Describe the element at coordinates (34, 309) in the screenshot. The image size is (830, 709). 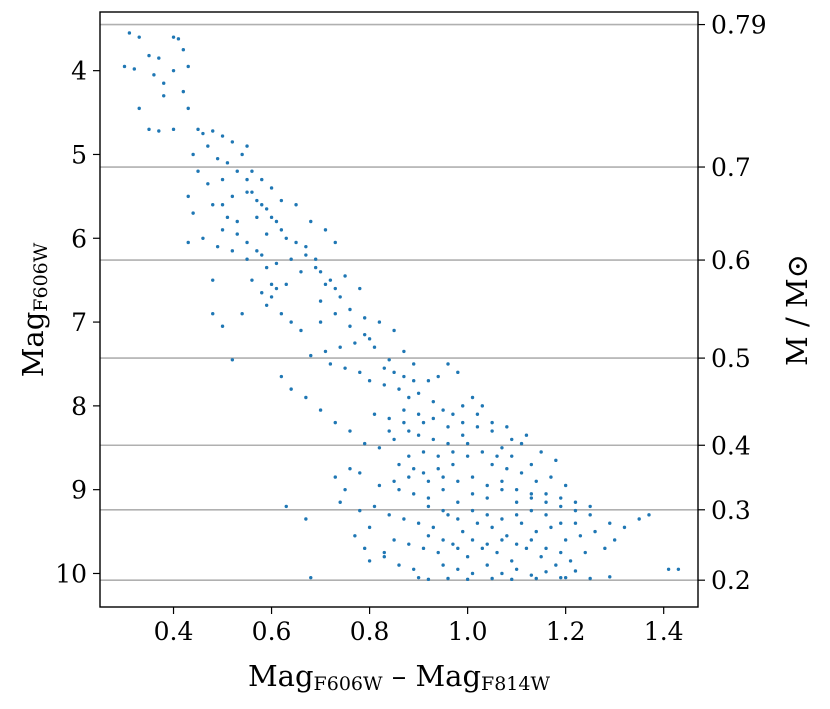
I see `y-axis-label: MagF606W` at that location.